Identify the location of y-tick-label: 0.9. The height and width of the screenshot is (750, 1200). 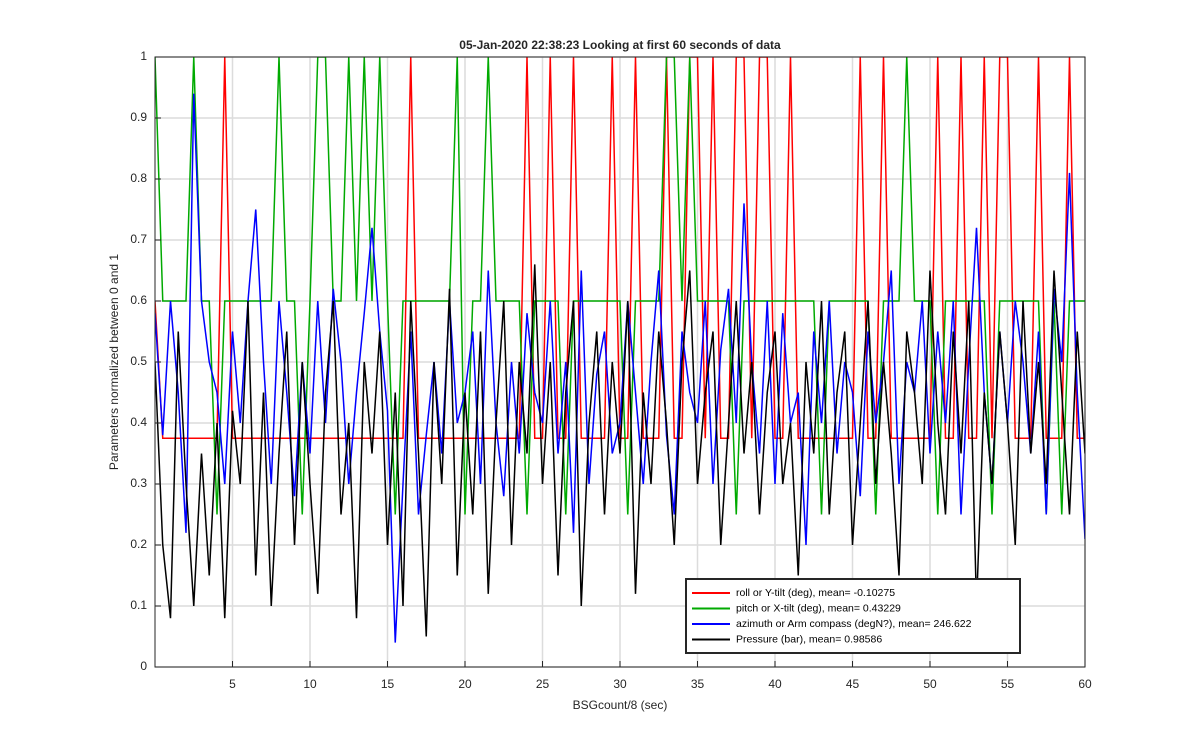
(138, 117).